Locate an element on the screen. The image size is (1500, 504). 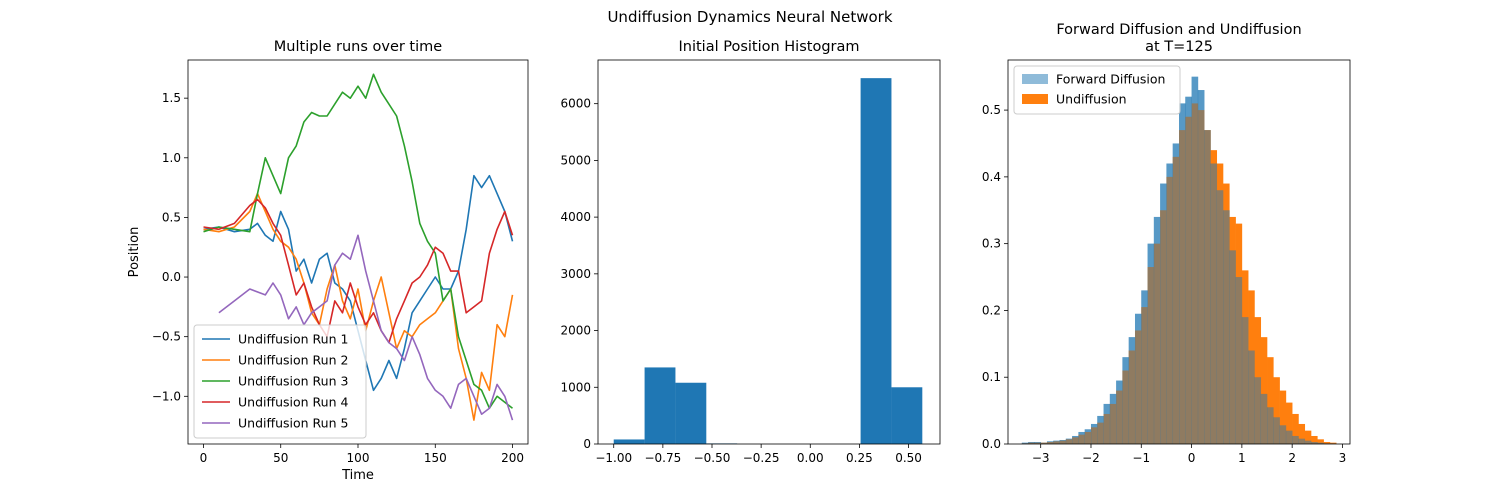
x-tick-label: −0.75 is located at coordinates (662, 458).